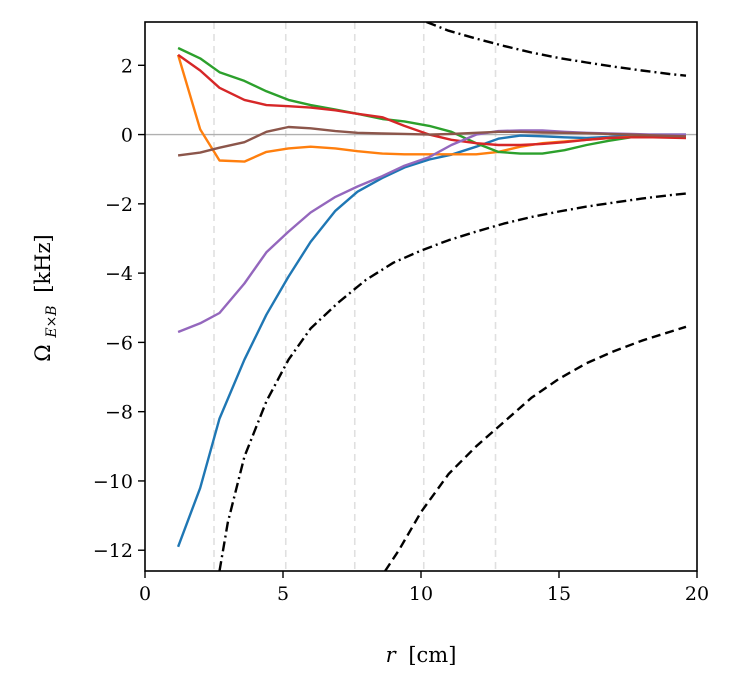  I want to click on y-axis-label-group: Ω E×B [kHz], so click(46, 298).